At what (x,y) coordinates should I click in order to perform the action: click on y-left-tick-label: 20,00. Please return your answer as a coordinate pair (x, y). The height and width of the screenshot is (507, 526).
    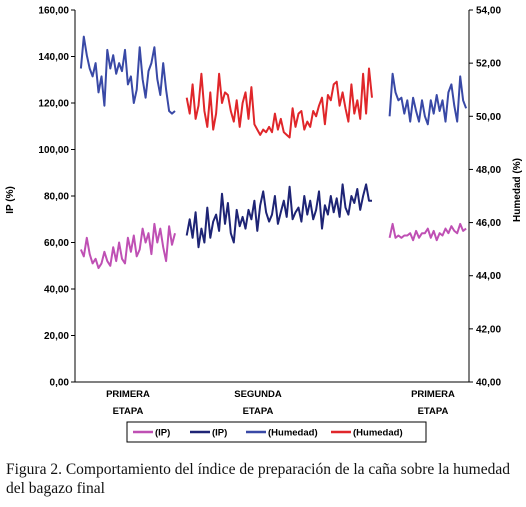
    Looking at the image, I should click on (56, 336).